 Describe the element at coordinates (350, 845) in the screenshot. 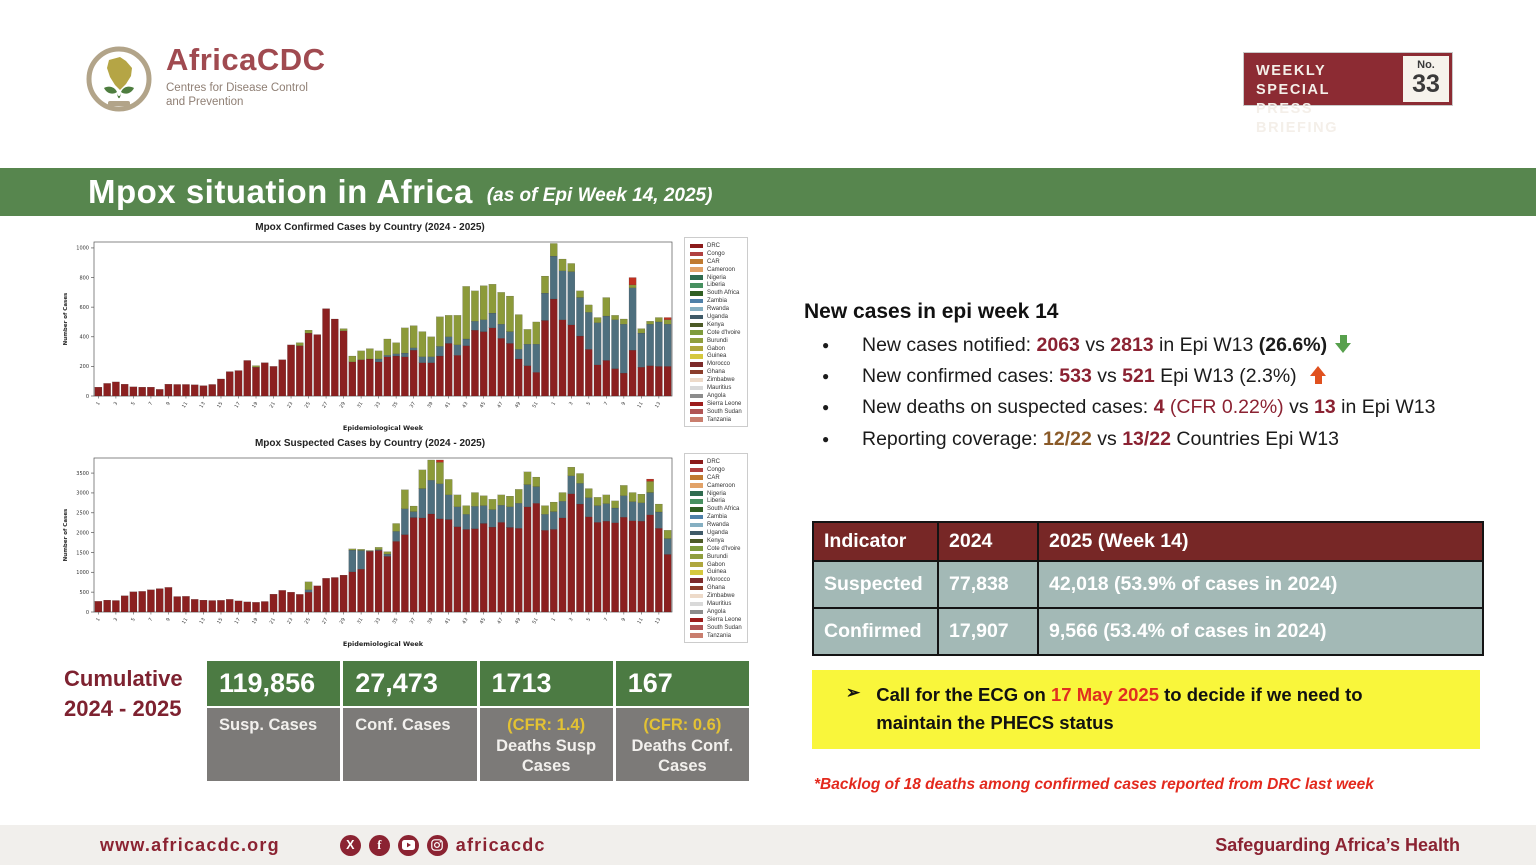

I see `x-icon: X` at that location.